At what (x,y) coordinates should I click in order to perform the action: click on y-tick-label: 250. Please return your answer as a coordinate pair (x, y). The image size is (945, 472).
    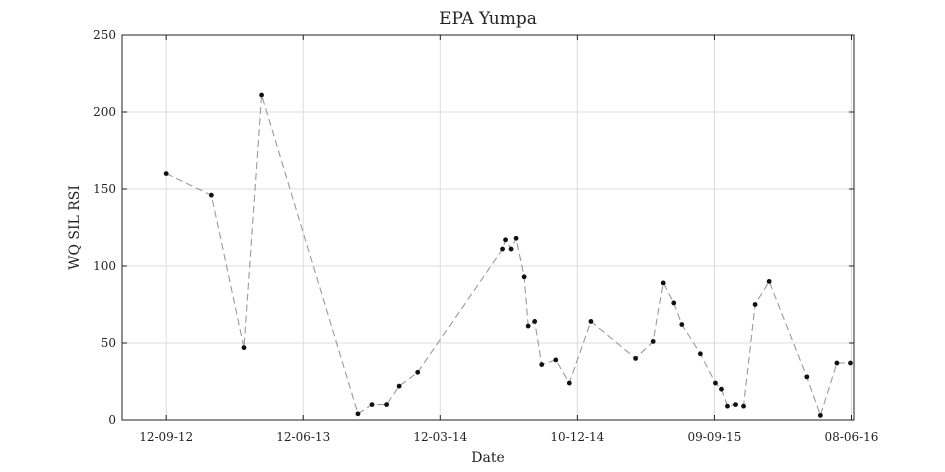
    Looking at the image, I should click on (104, 35).